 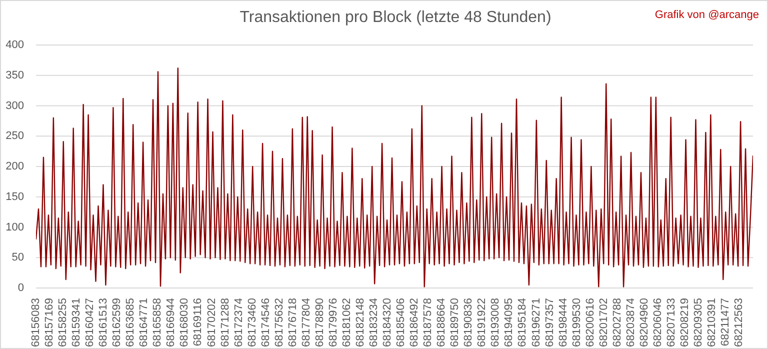 What do you see at coordinates (15, 75) in the screenshot?
I see `y-tick-label: 350` at bounding box center [15, 75].